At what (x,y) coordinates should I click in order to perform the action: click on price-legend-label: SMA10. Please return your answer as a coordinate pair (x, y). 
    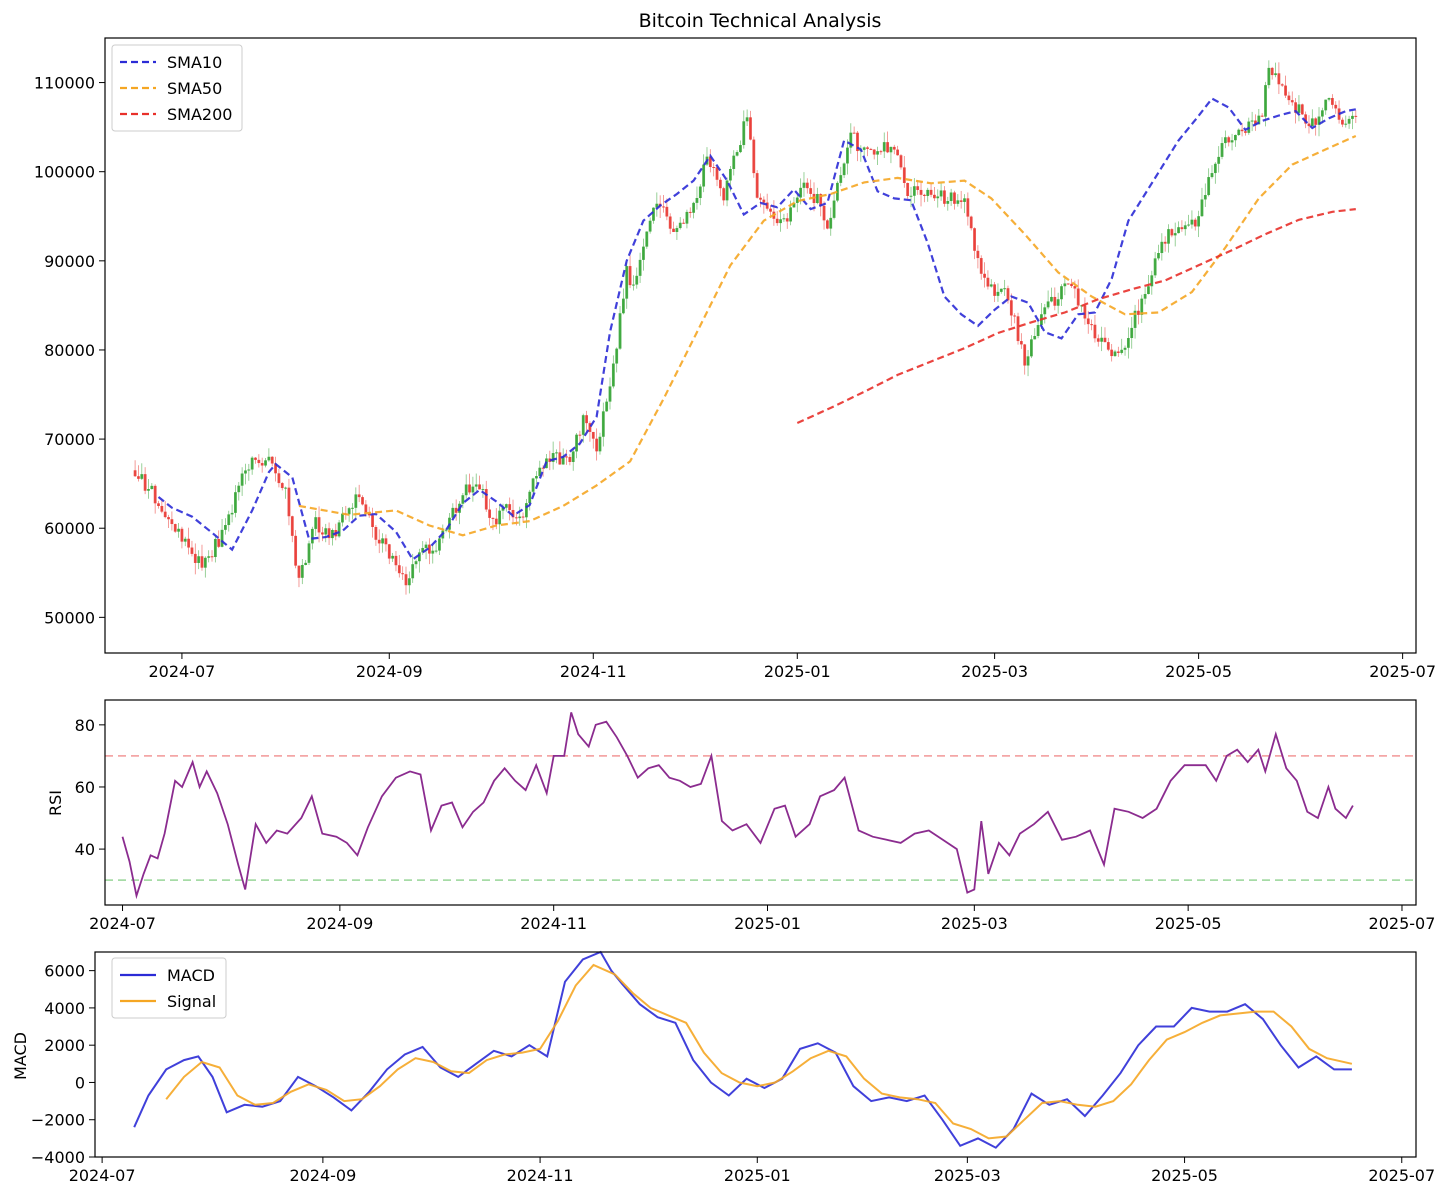
    Looking at the image, I should click on (194, 62).